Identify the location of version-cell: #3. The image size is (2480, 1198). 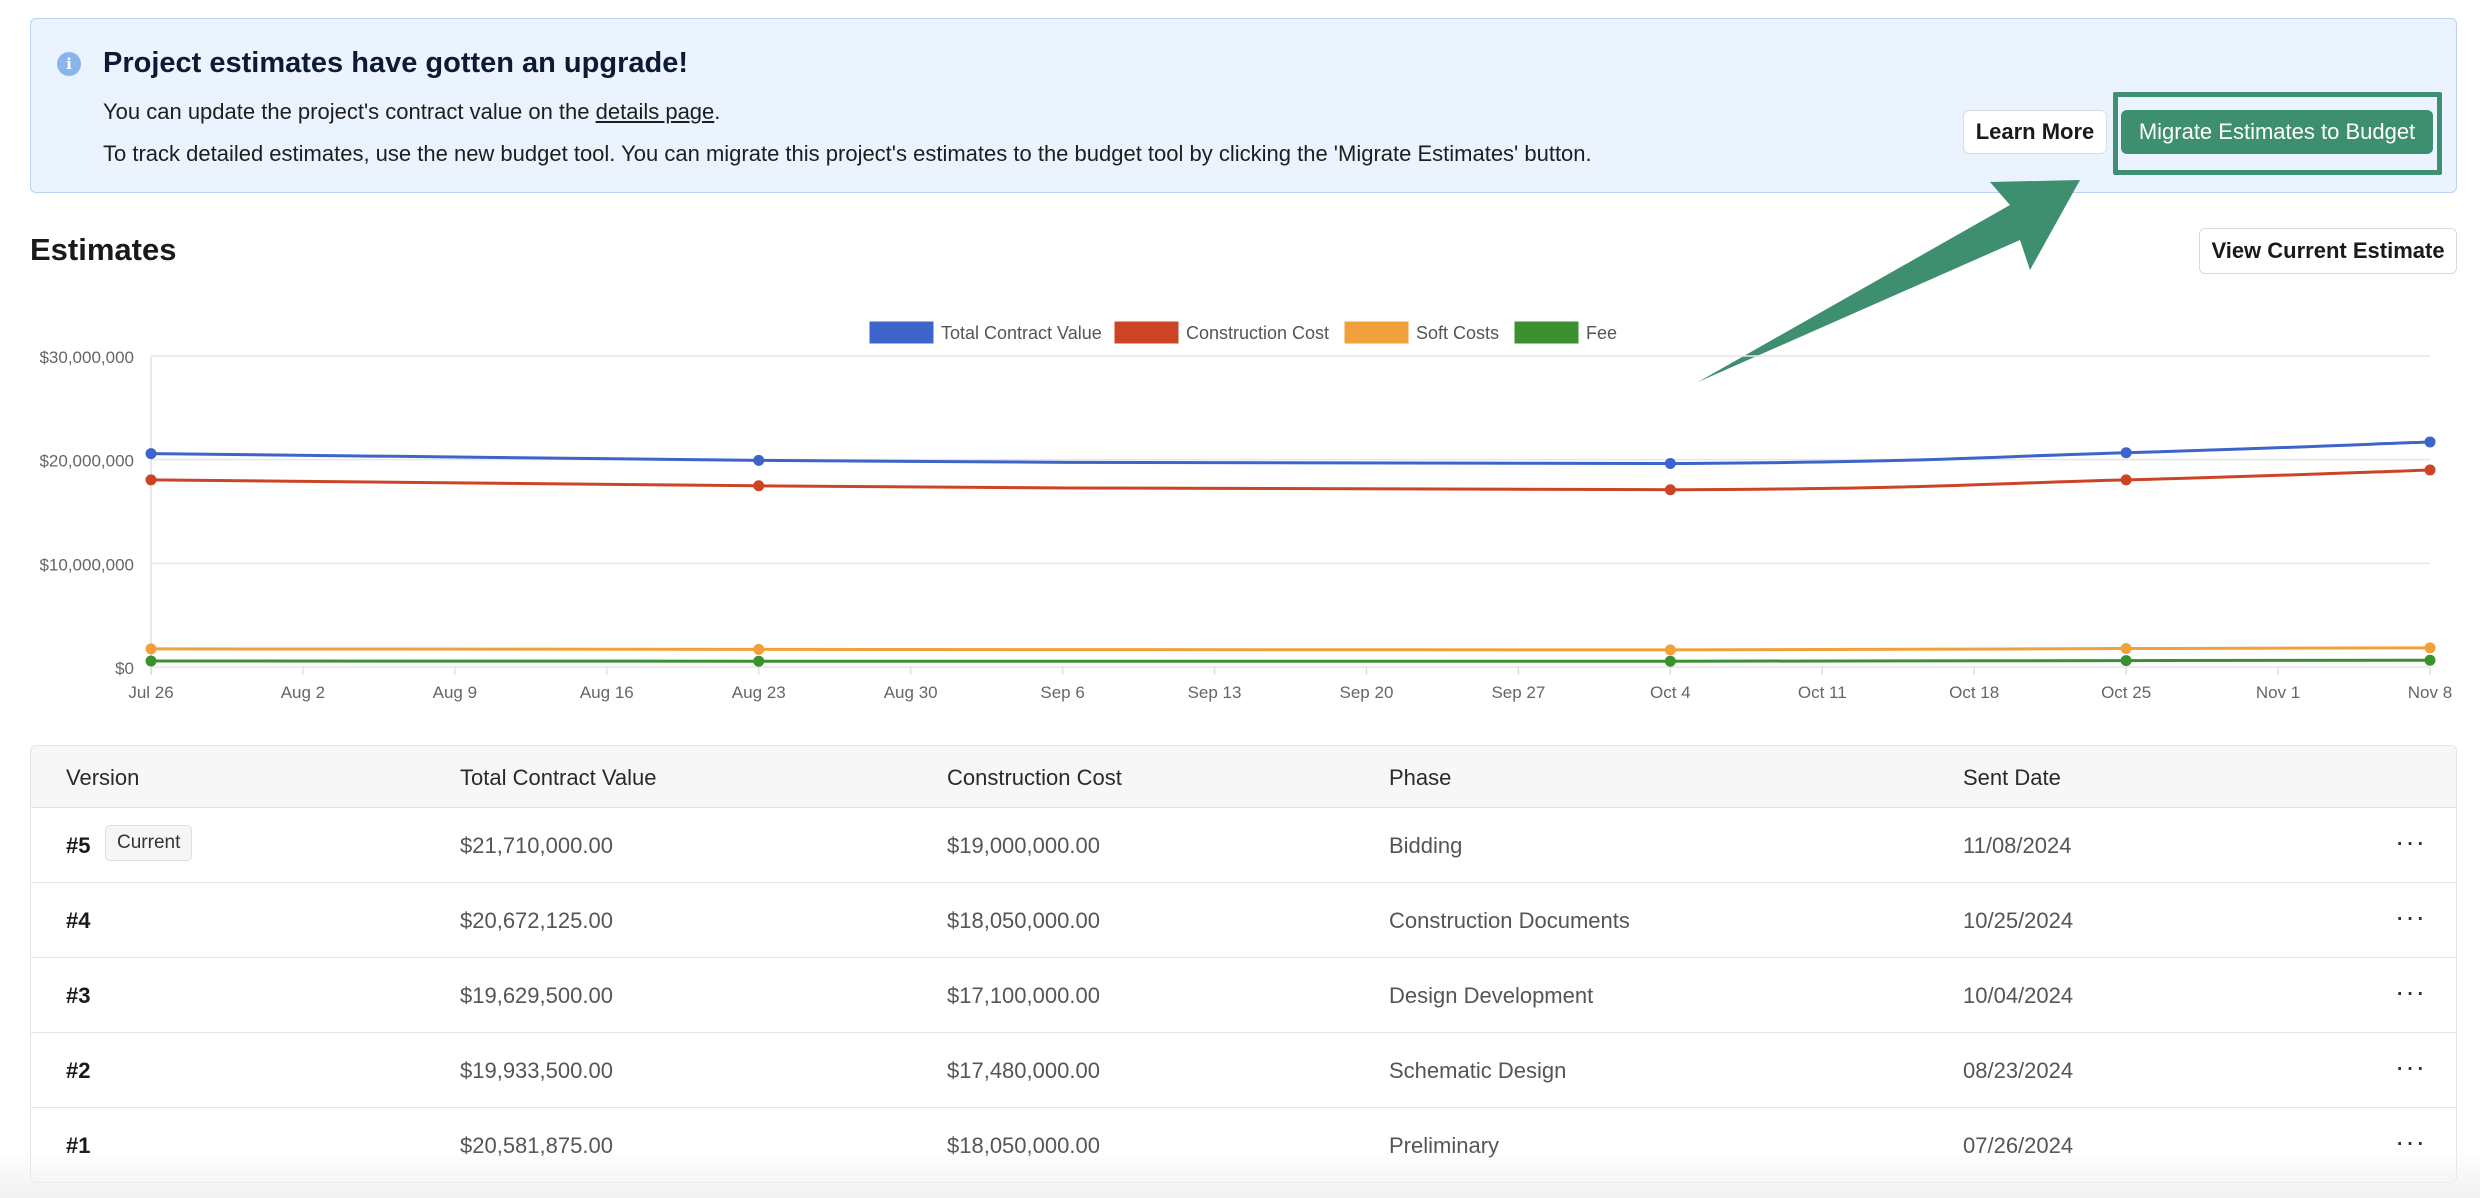
(78, 995).